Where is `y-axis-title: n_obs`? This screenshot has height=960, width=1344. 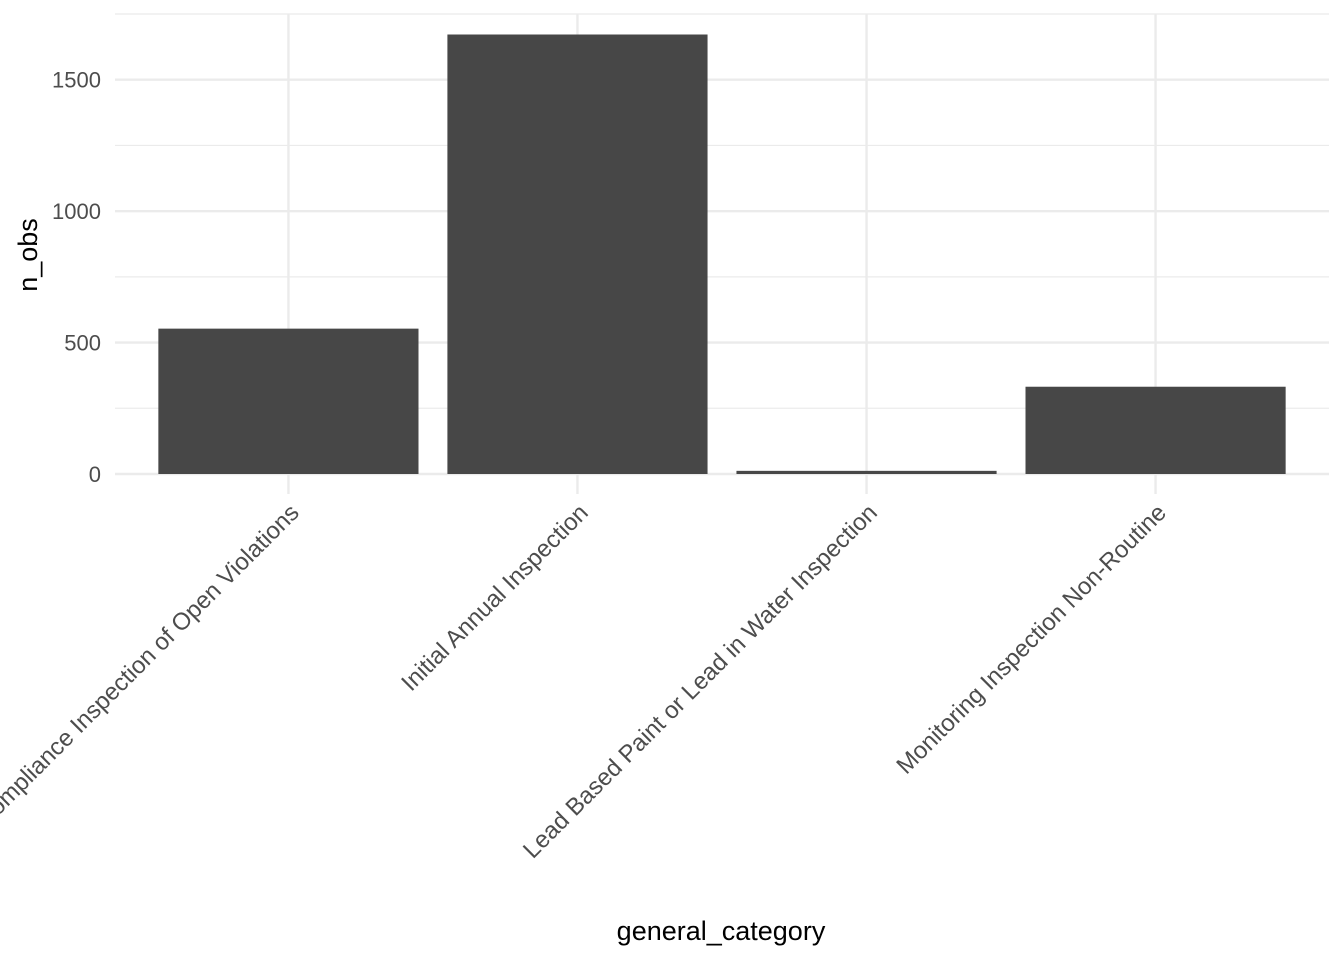
y-axis-title: n_obs is located at coordinates (28, 255).